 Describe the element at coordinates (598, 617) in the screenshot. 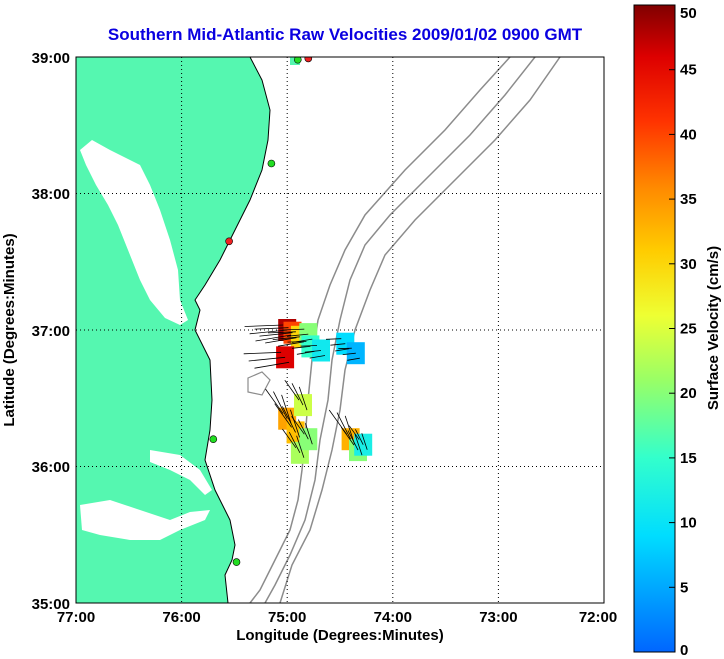

I see `x-tick-label: 72:00` at that location.